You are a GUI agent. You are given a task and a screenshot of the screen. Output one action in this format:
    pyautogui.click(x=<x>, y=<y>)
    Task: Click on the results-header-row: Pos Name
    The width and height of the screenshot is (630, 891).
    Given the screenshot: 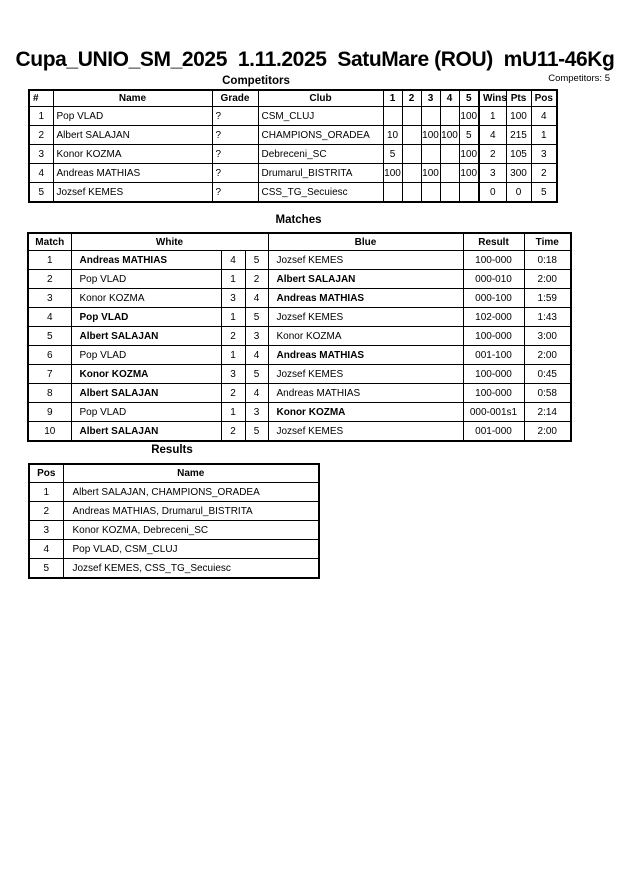 What is the action you would take?
    pyautogui.click(x=174, y=473)
    